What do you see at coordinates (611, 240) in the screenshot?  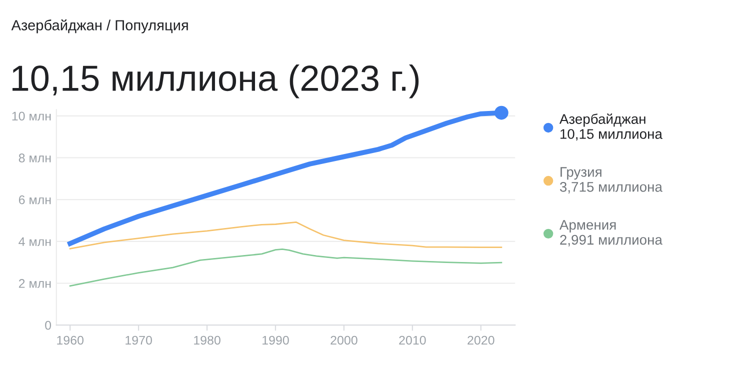 I see `text: 2,991 миллиона` at bounding box center [611, 240].